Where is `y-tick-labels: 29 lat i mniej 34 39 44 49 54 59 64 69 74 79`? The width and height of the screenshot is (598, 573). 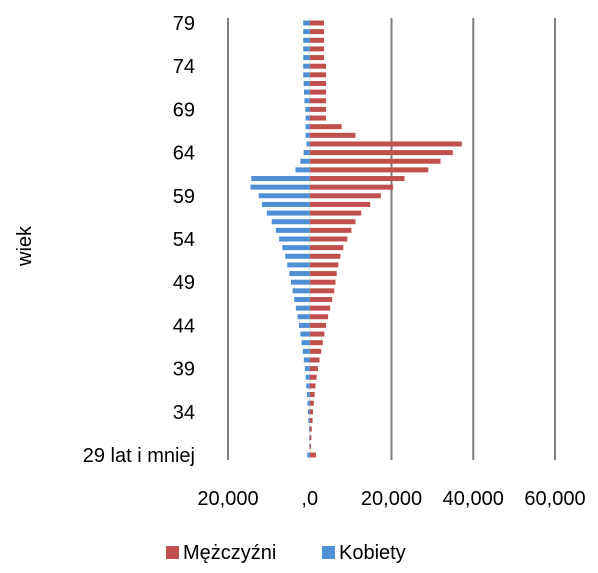 y-tick-labels: 29 lat i mniej 34 39 44 49 54 59 64 69 74 79 is located at coordinates (139, 240).